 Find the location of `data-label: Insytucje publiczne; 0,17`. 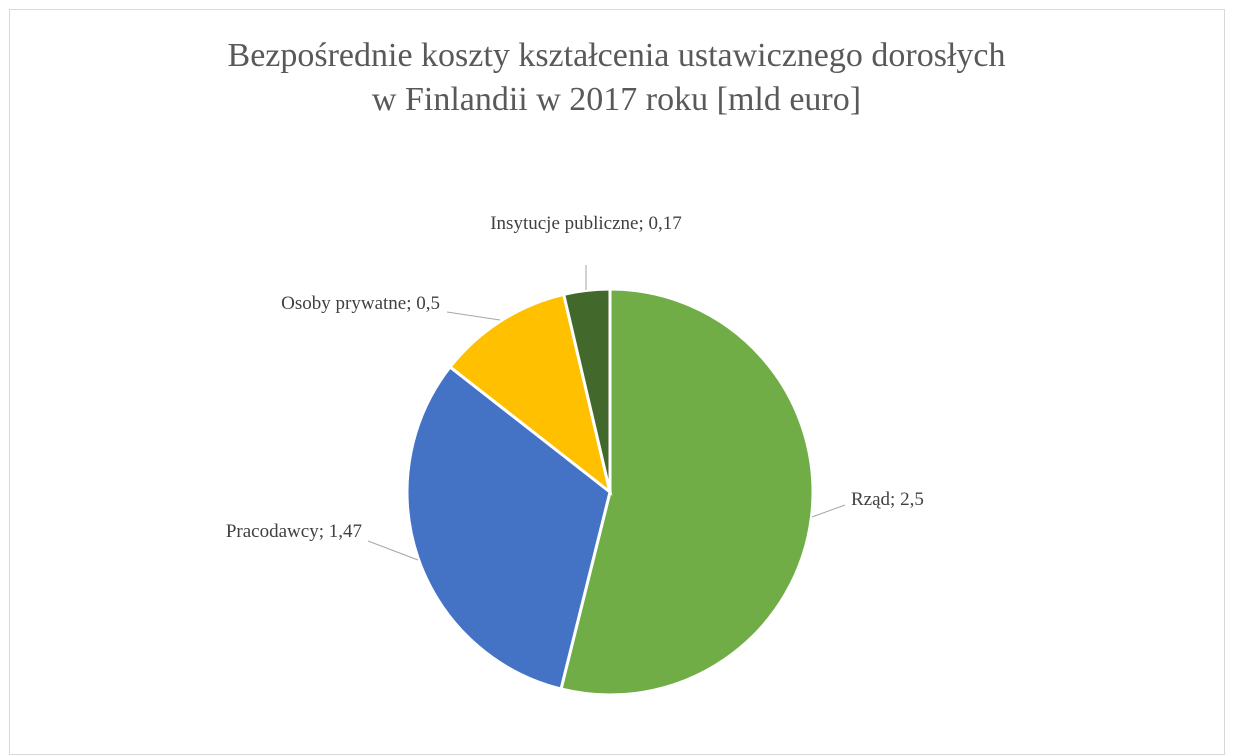

data-label: Insytucje publiczne; 0,17 is located at coordinates (586, 223).